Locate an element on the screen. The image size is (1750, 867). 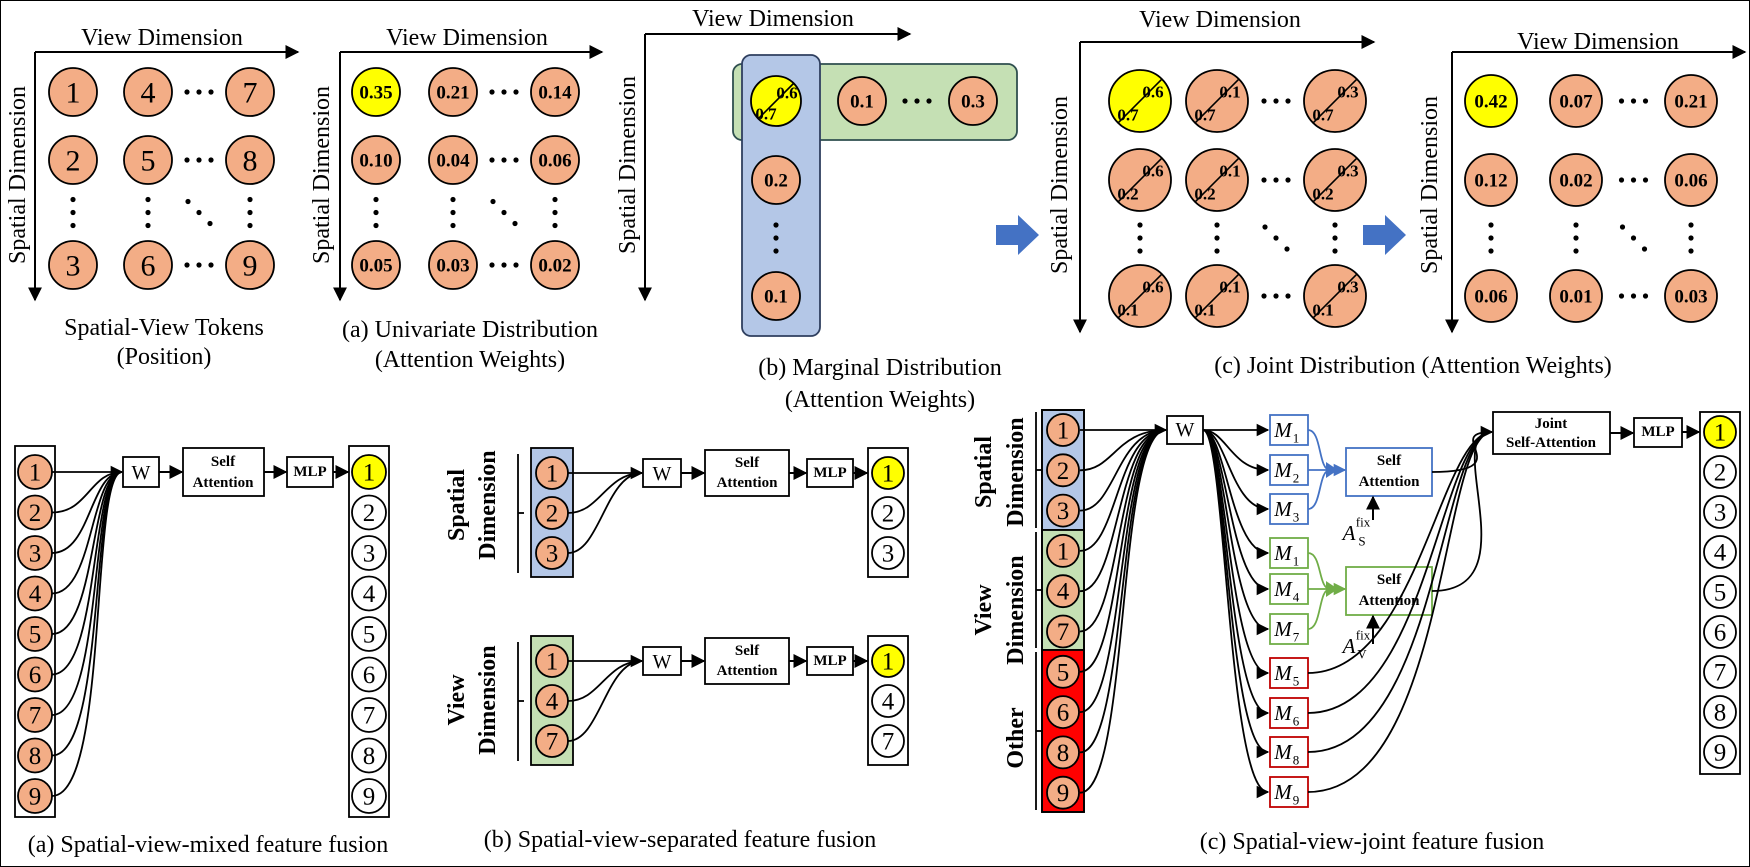
univariate-caption-line1: (a) Univariate Distribution is located at coordinates (470, 330).